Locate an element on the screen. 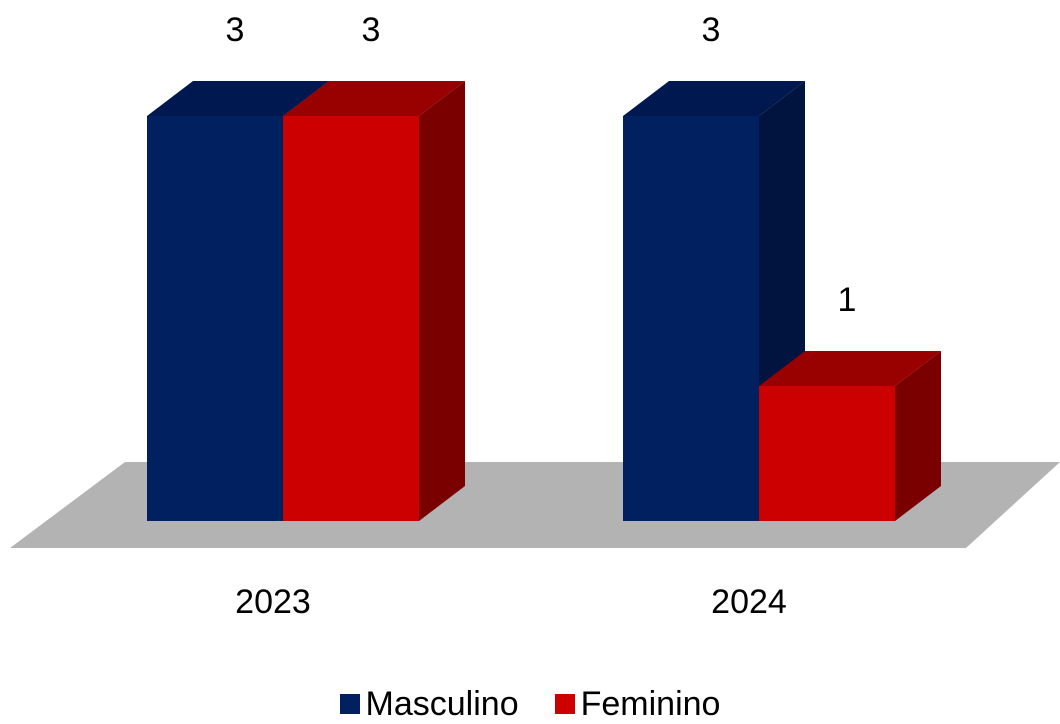  legend-swatch-feminino is located at coordinates (564, 704).